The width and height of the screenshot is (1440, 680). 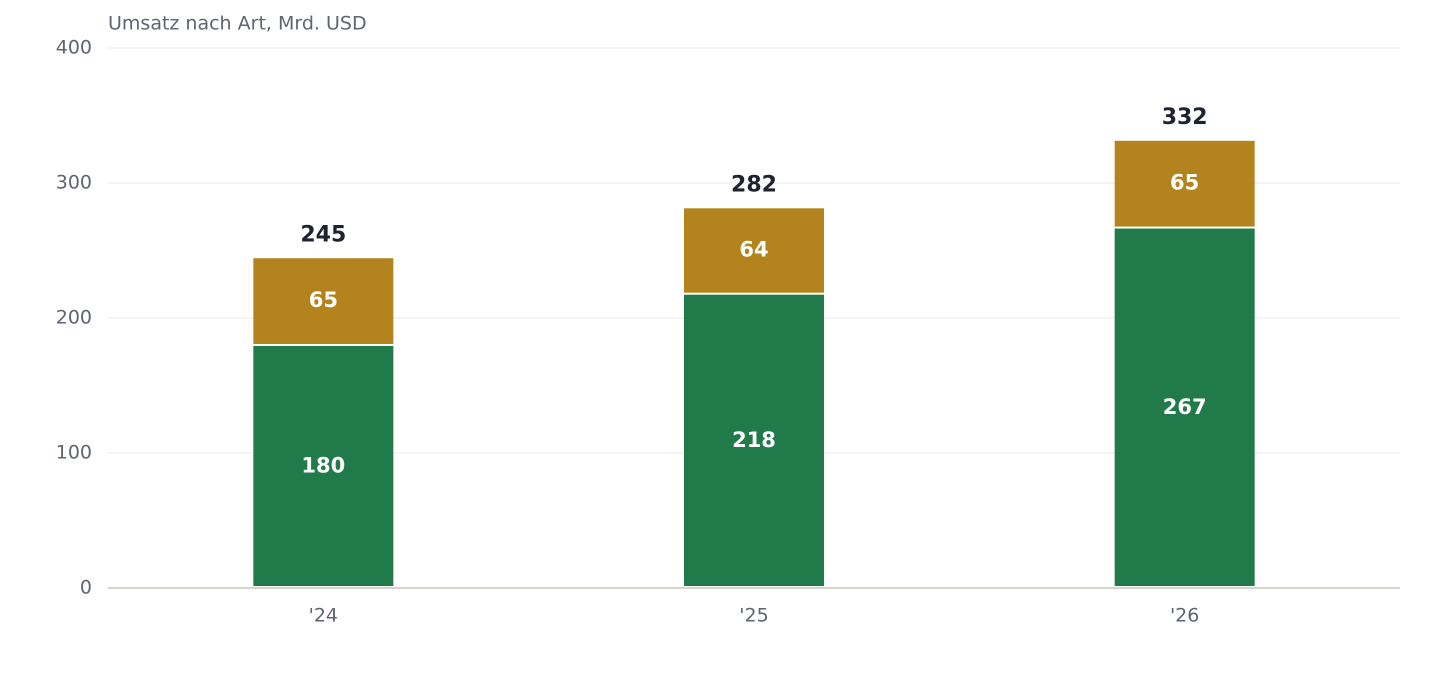 What do you see at coordinates (237, 24) in the screenshot?
I see `chart-title: Umsatz nach Art, Mrd. USD` at bounding box center [237, 24].